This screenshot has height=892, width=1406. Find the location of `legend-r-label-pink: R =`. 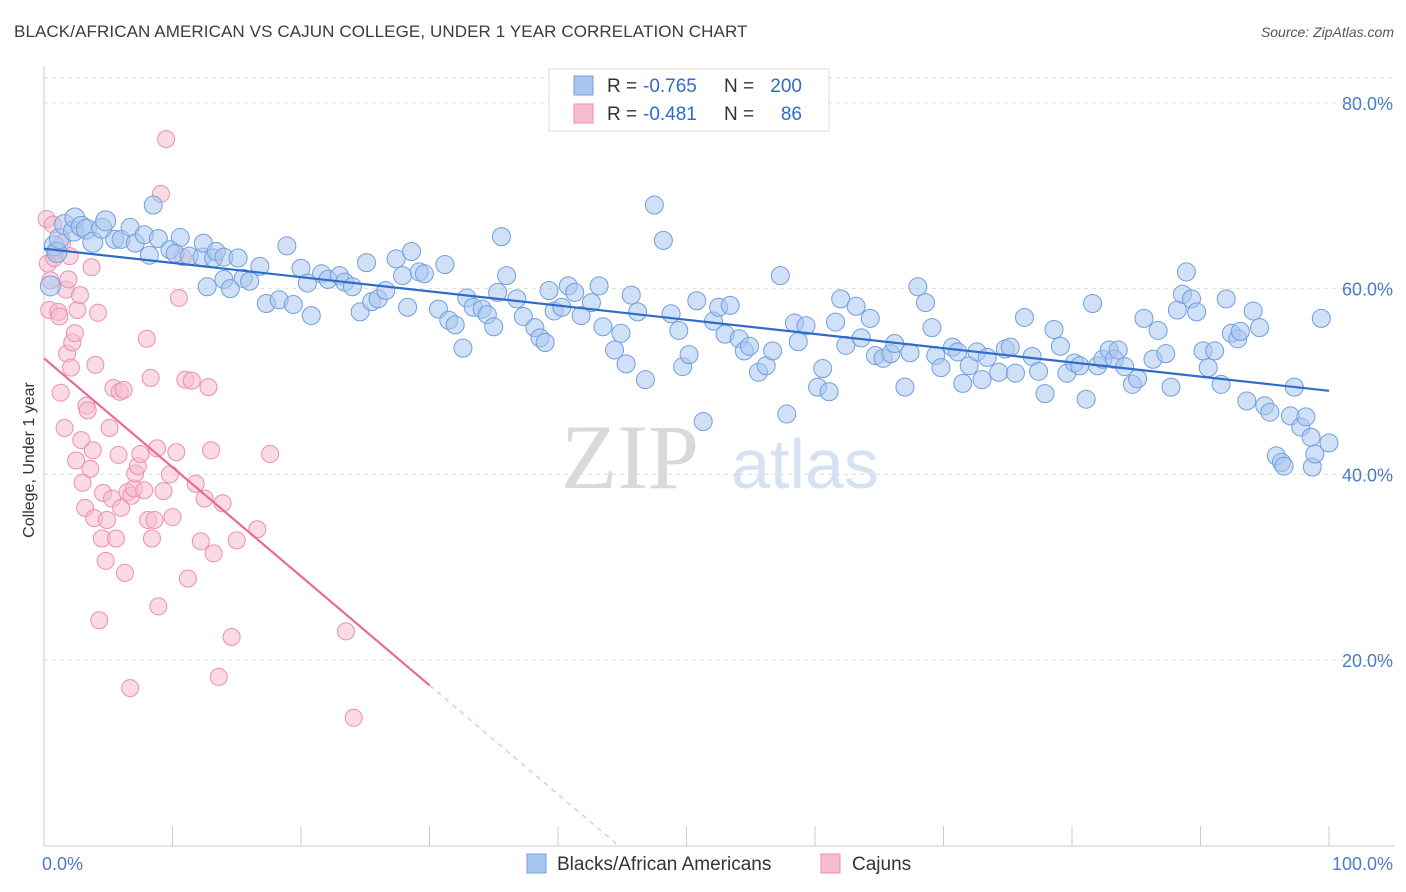

legend-r-label-pink: R = is located at coordinates (622, 114).